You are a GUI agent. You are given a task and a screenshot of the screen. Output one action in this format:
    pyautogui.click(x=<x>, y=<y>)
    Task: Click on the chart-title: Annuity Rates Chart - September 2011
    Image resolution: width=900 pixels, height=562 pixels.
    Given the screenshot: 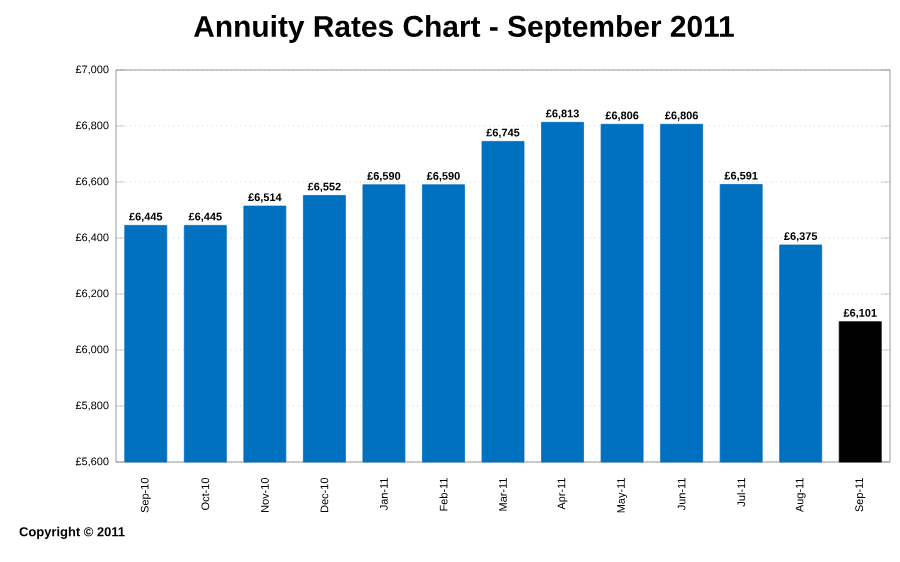 What is the action you would take?
    pyautogui.click(x=464, y=29)
    